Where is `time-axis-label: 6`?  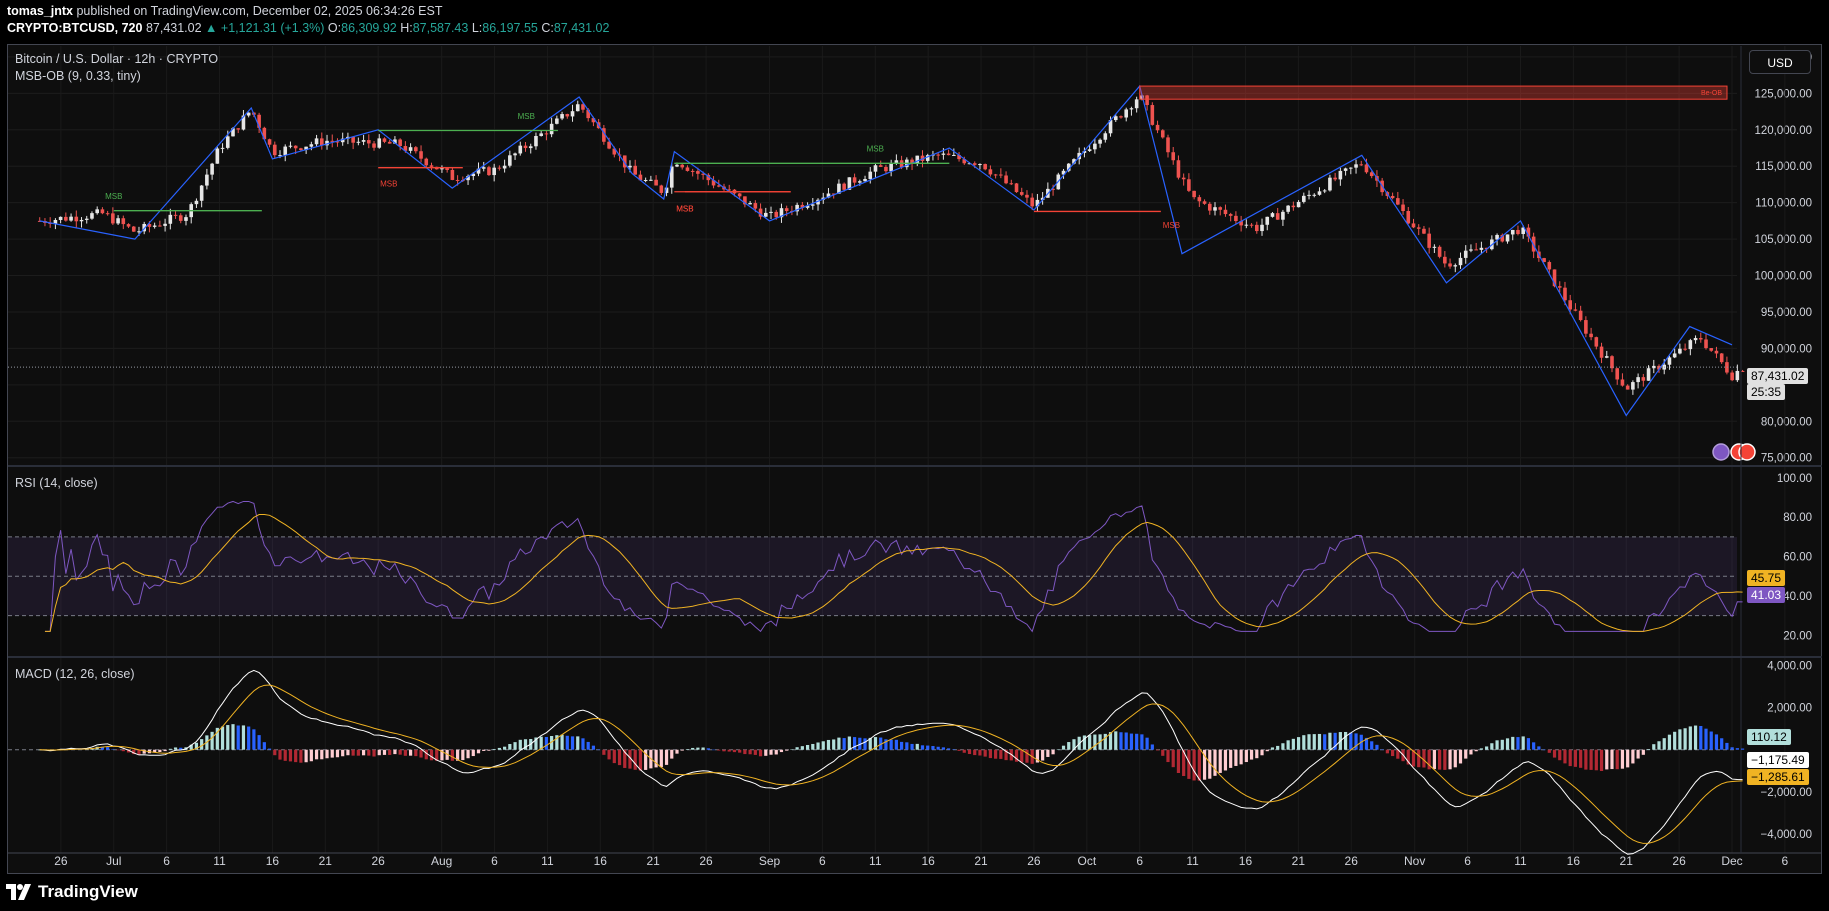
time-axis-label: 6 is located at coordinates (822, 861).